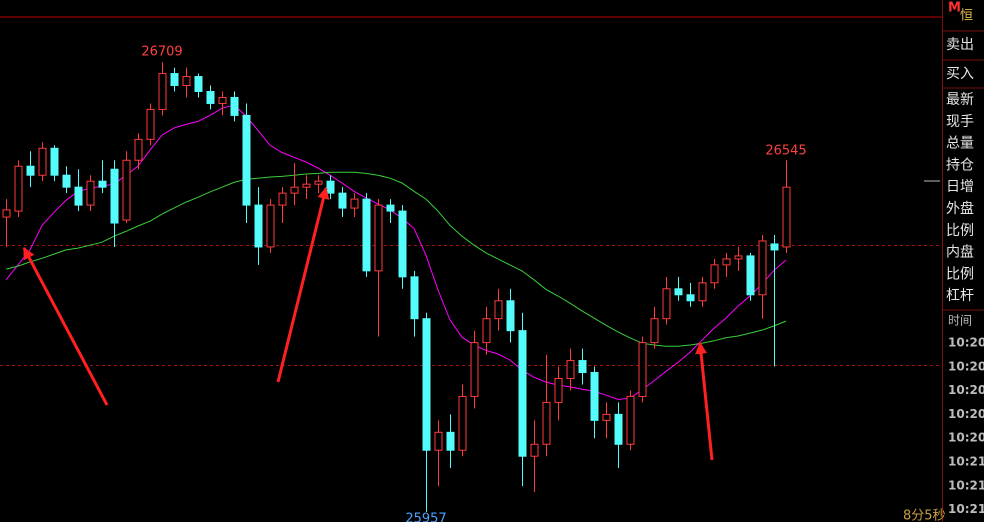 This screenshot has width=984, height=522. I want to click on time-header: 时间, so click(960, 321).